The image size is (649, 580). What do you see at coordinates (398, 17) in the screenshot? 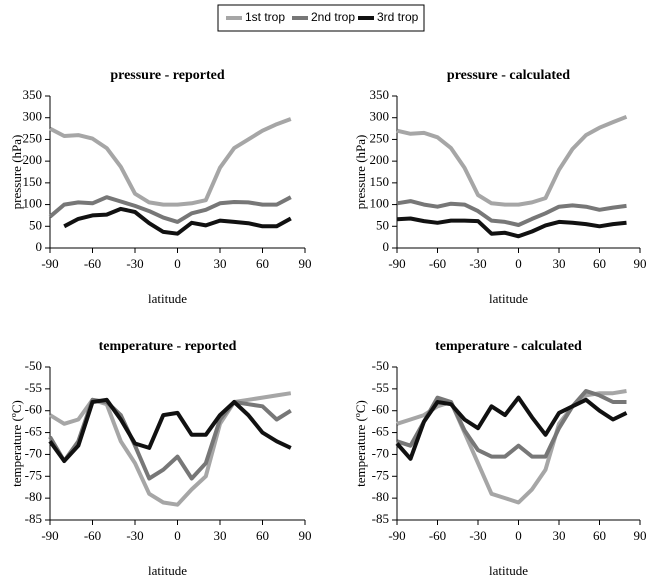
I see `legend-label: 3rd trop` at bounding box center [398, 17].